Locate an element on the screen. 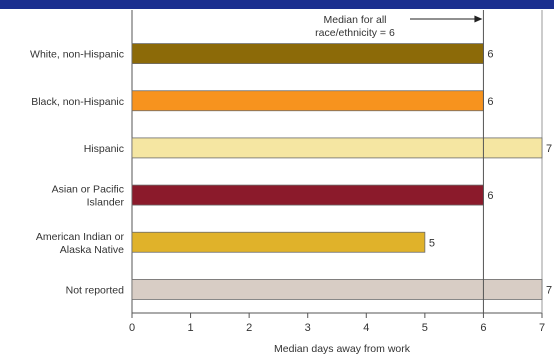 The image size is (554, 363). x-tick-label: 4 is located at coordinates (366, 328).